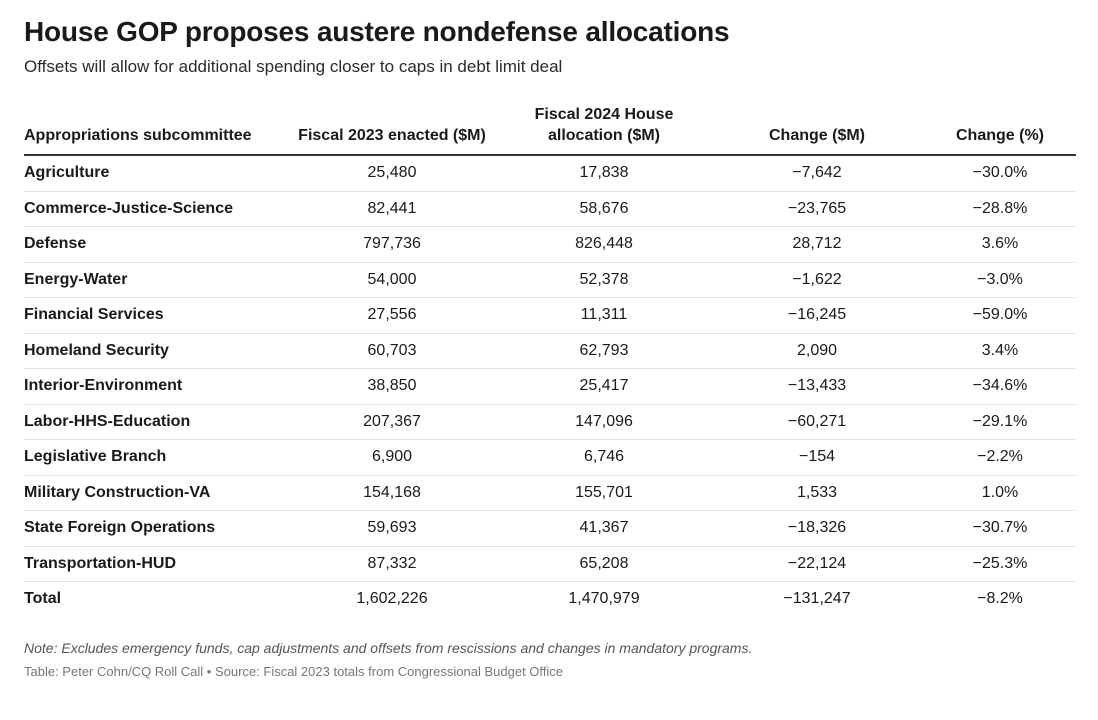 The image size is (1098, 720). I want to click on cell-subcommittee: Agriculture, so click(155, 173).